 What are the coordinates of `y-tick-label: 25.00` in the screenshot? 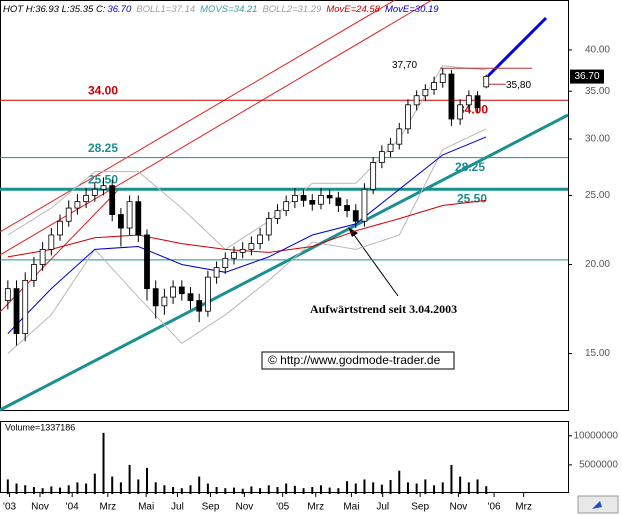 It's located at (597, 195).